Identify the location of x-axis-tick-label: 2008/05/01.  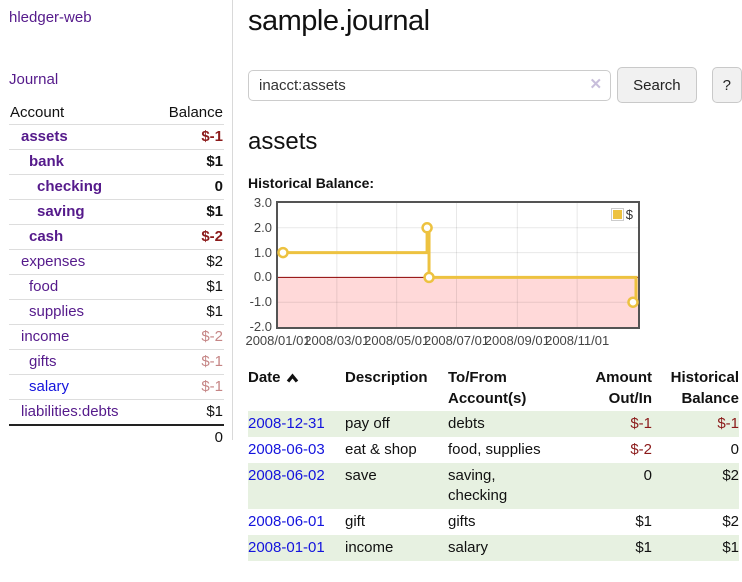
(397, 340).